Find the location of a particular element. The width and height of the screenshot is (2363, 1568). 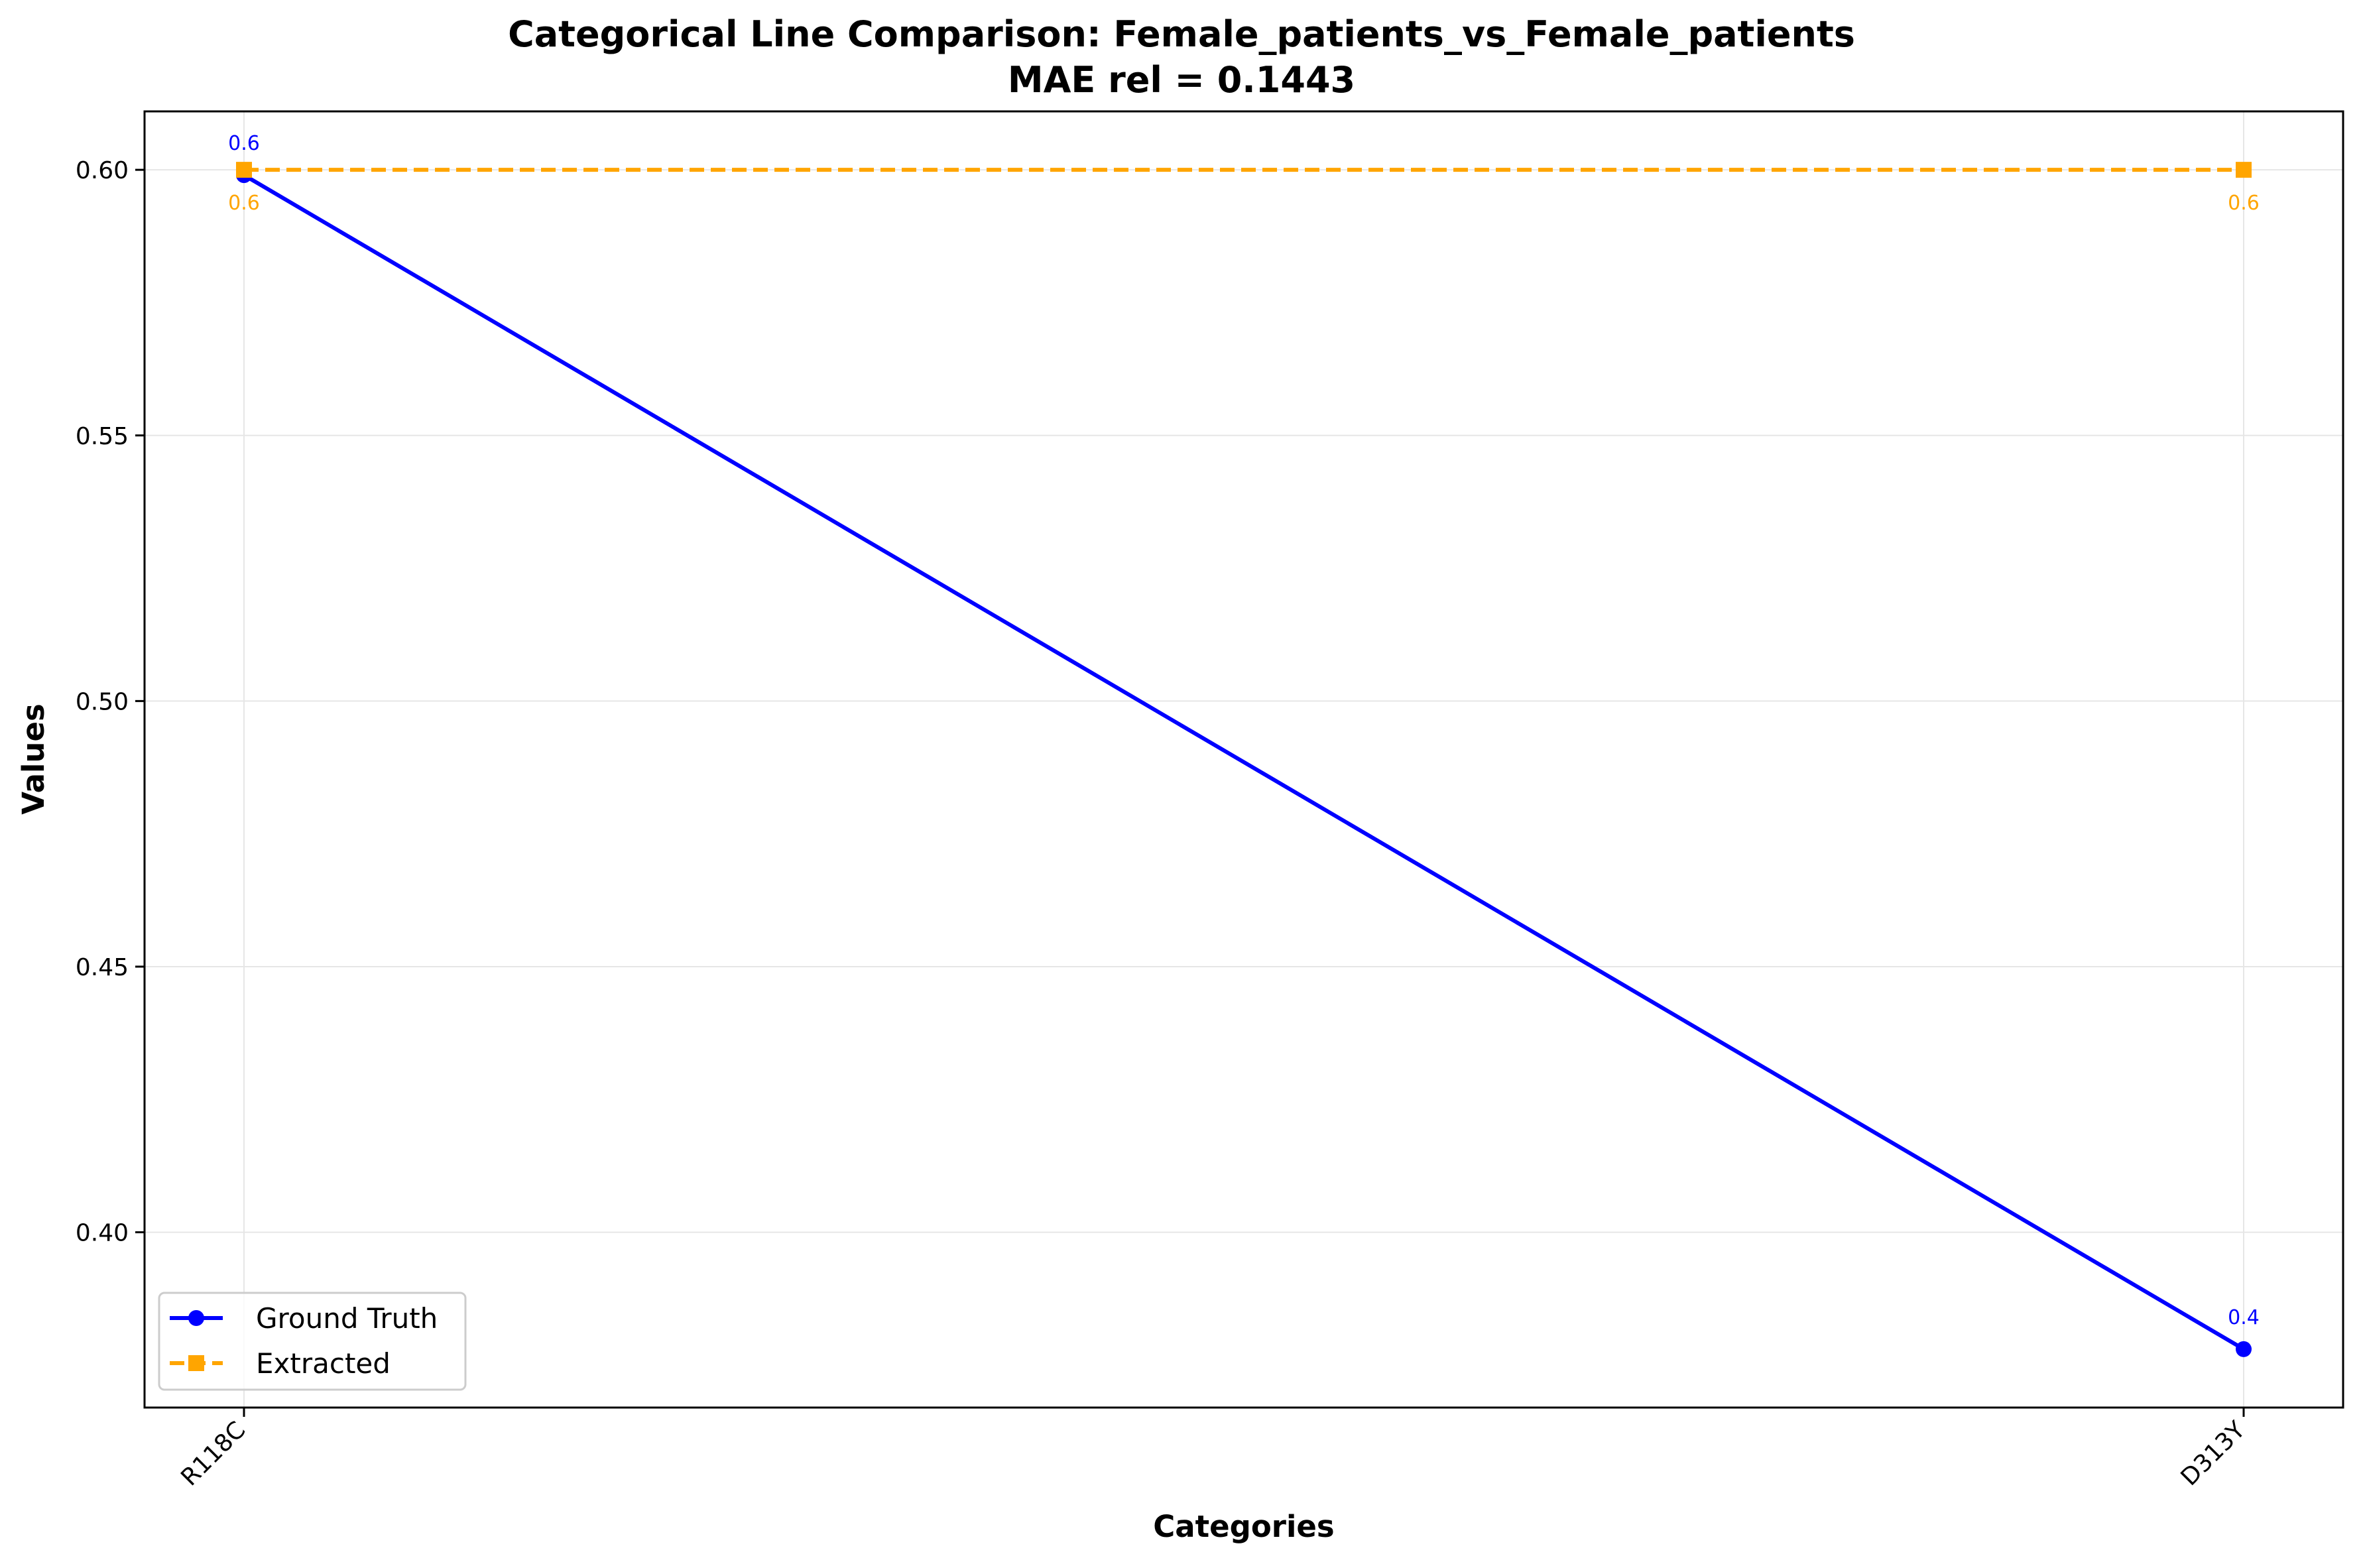

legend-ground-truth-marker is located at coordinates (196, 1318).